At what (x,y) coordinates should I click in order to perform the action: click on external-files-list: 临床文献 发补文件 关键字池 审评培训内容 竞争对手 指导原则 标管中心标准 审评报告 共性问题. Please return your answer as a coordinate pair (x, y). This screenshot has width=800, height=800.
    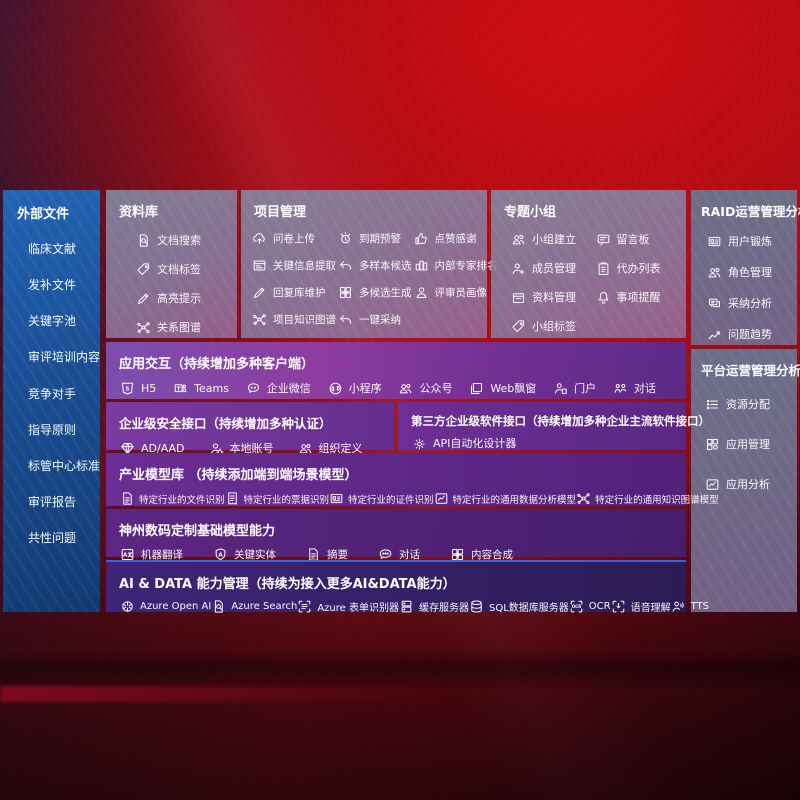
    Looking at the image, I should click on (51, 393).